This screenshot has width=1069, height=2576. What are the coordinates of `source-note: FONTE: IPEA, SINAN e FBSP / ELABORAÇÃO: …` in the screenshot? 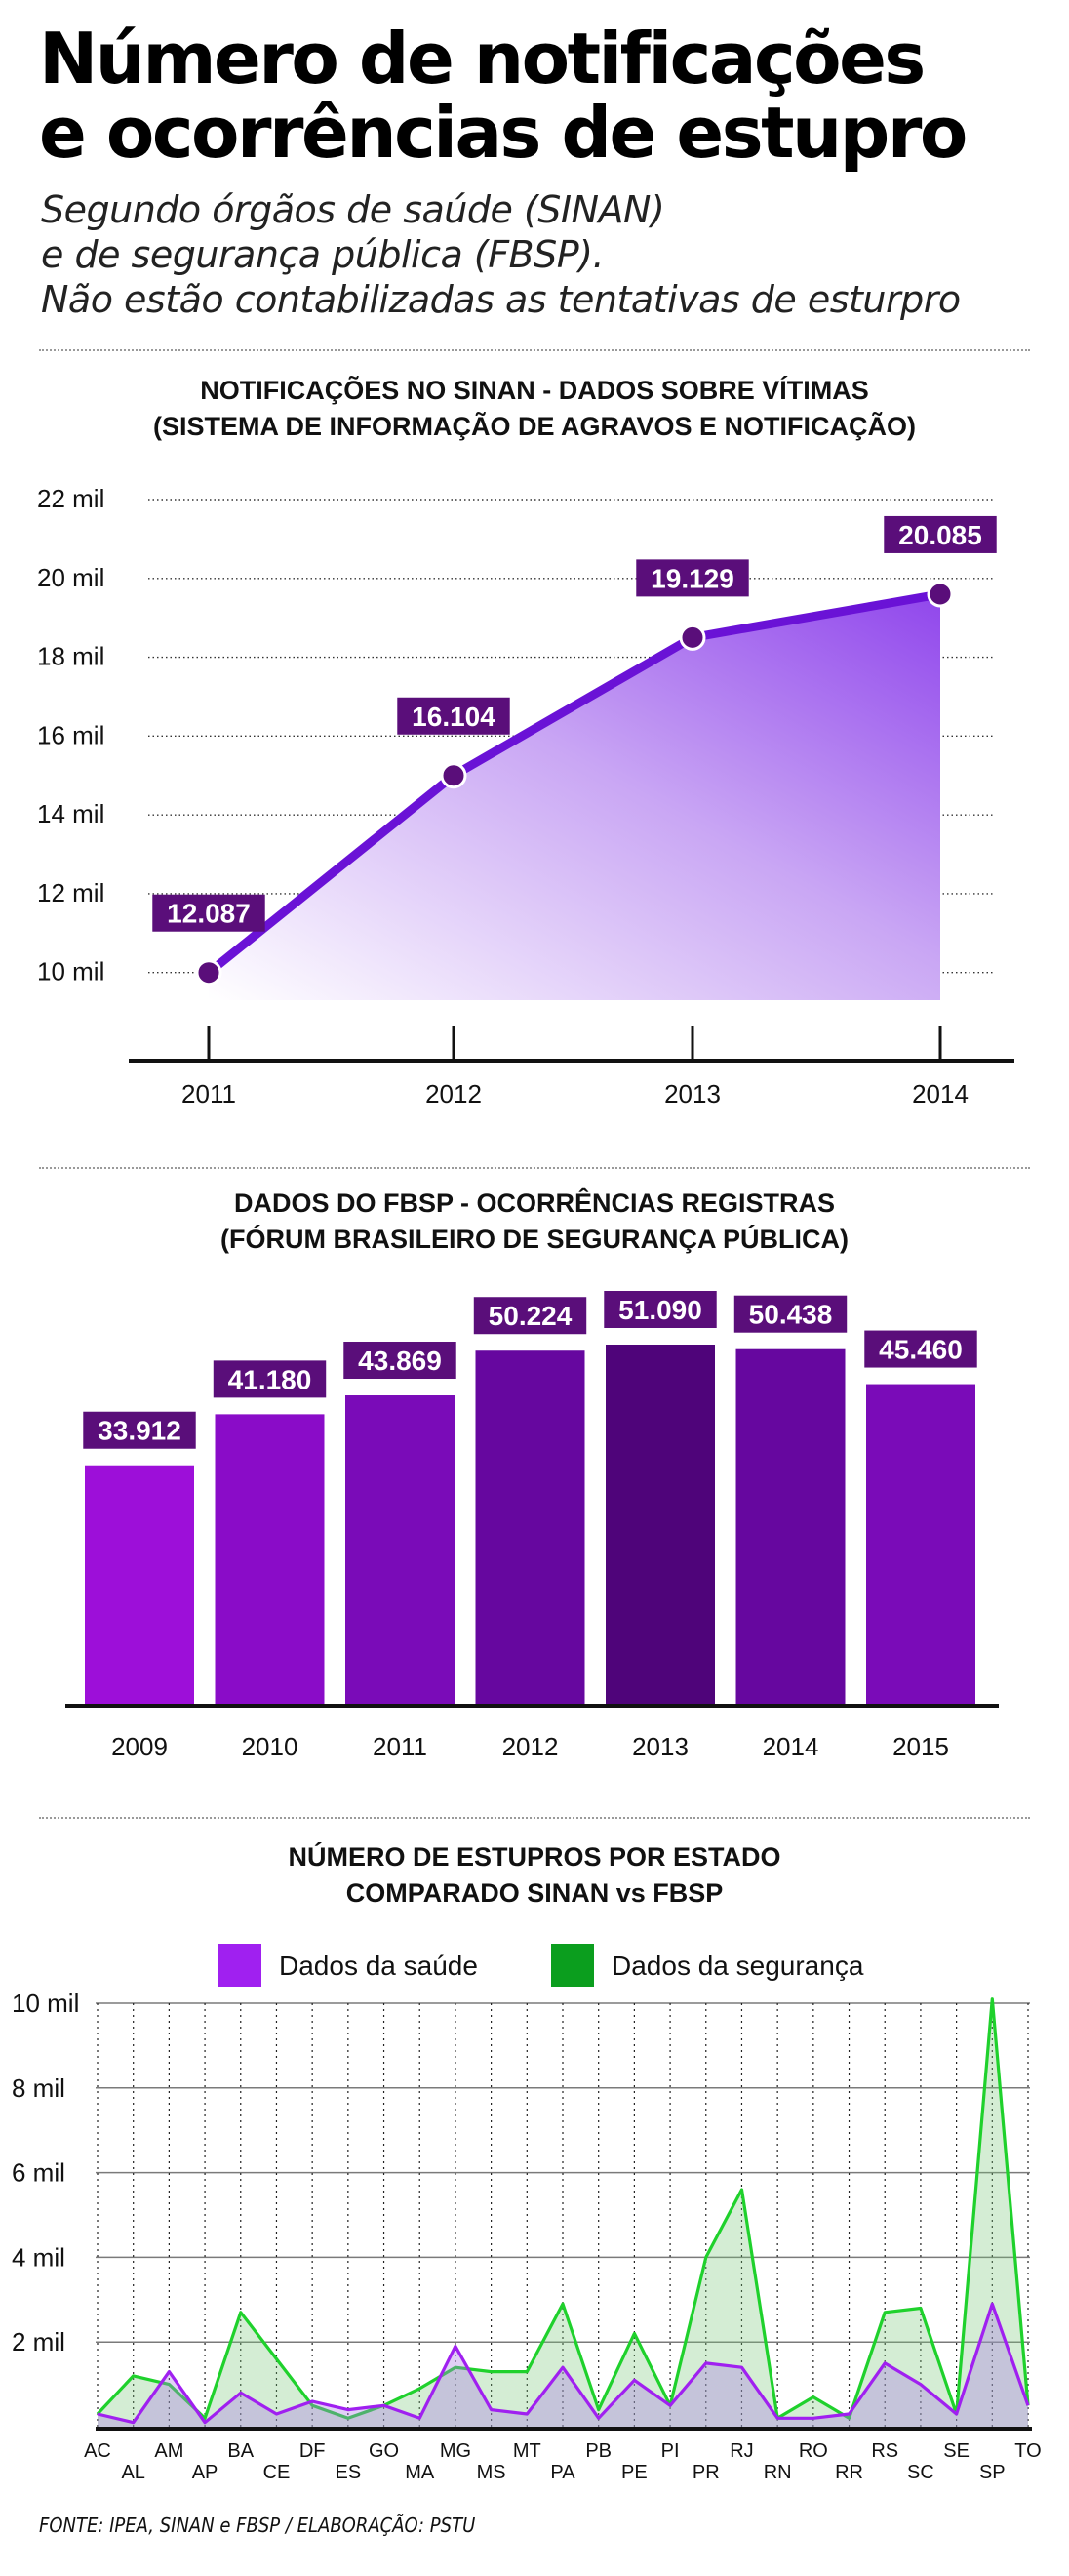 It's located at (257, 2525).